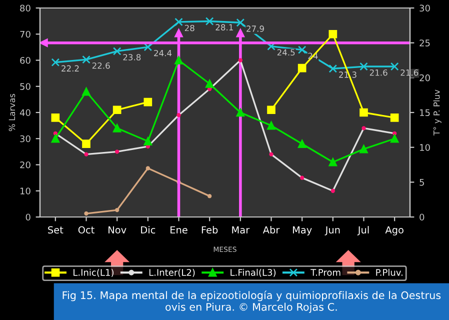  What do you see at coordinates (394, 231) in the screenshot?
I see `x-tick-label: Ago` at bounding box center [394, 231].